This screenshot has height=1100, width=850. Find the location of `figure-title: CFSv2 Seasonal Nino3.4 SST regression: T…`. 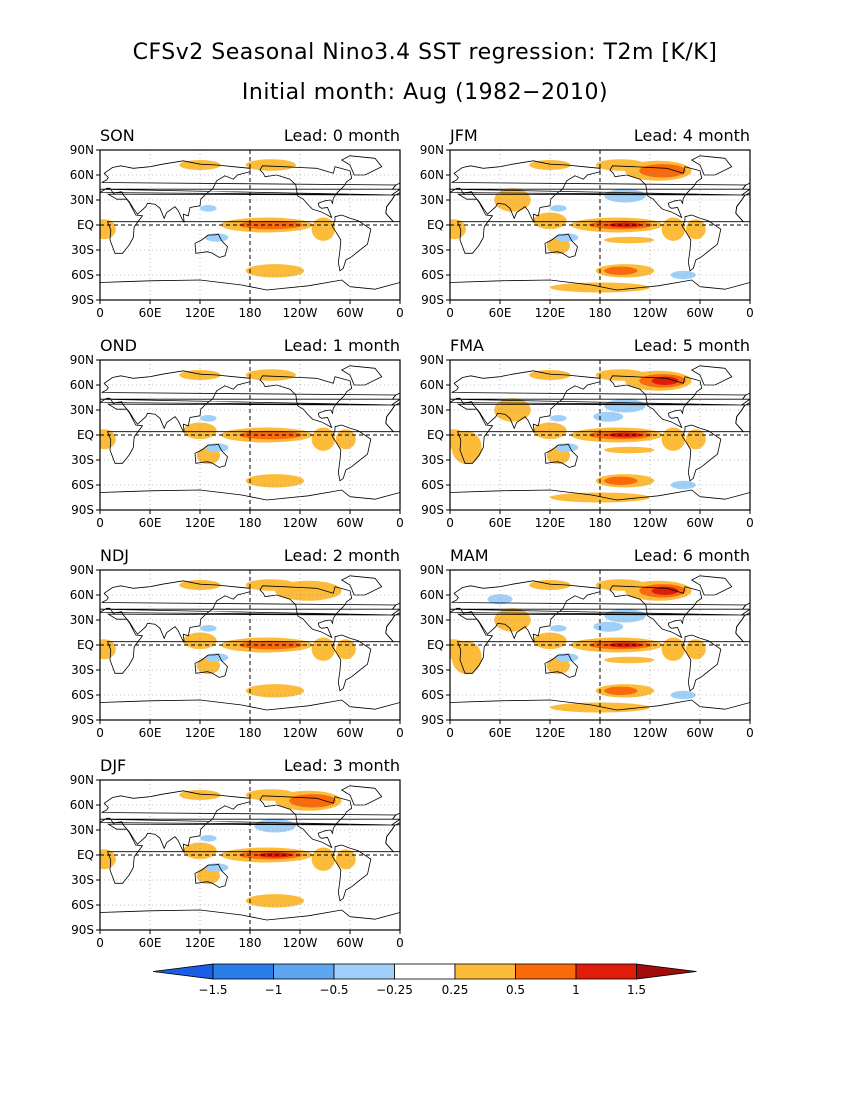

figure-title: CFSv2 Seasonal Nino3.4 SST regression: T… is located at coordinates (425, 52).